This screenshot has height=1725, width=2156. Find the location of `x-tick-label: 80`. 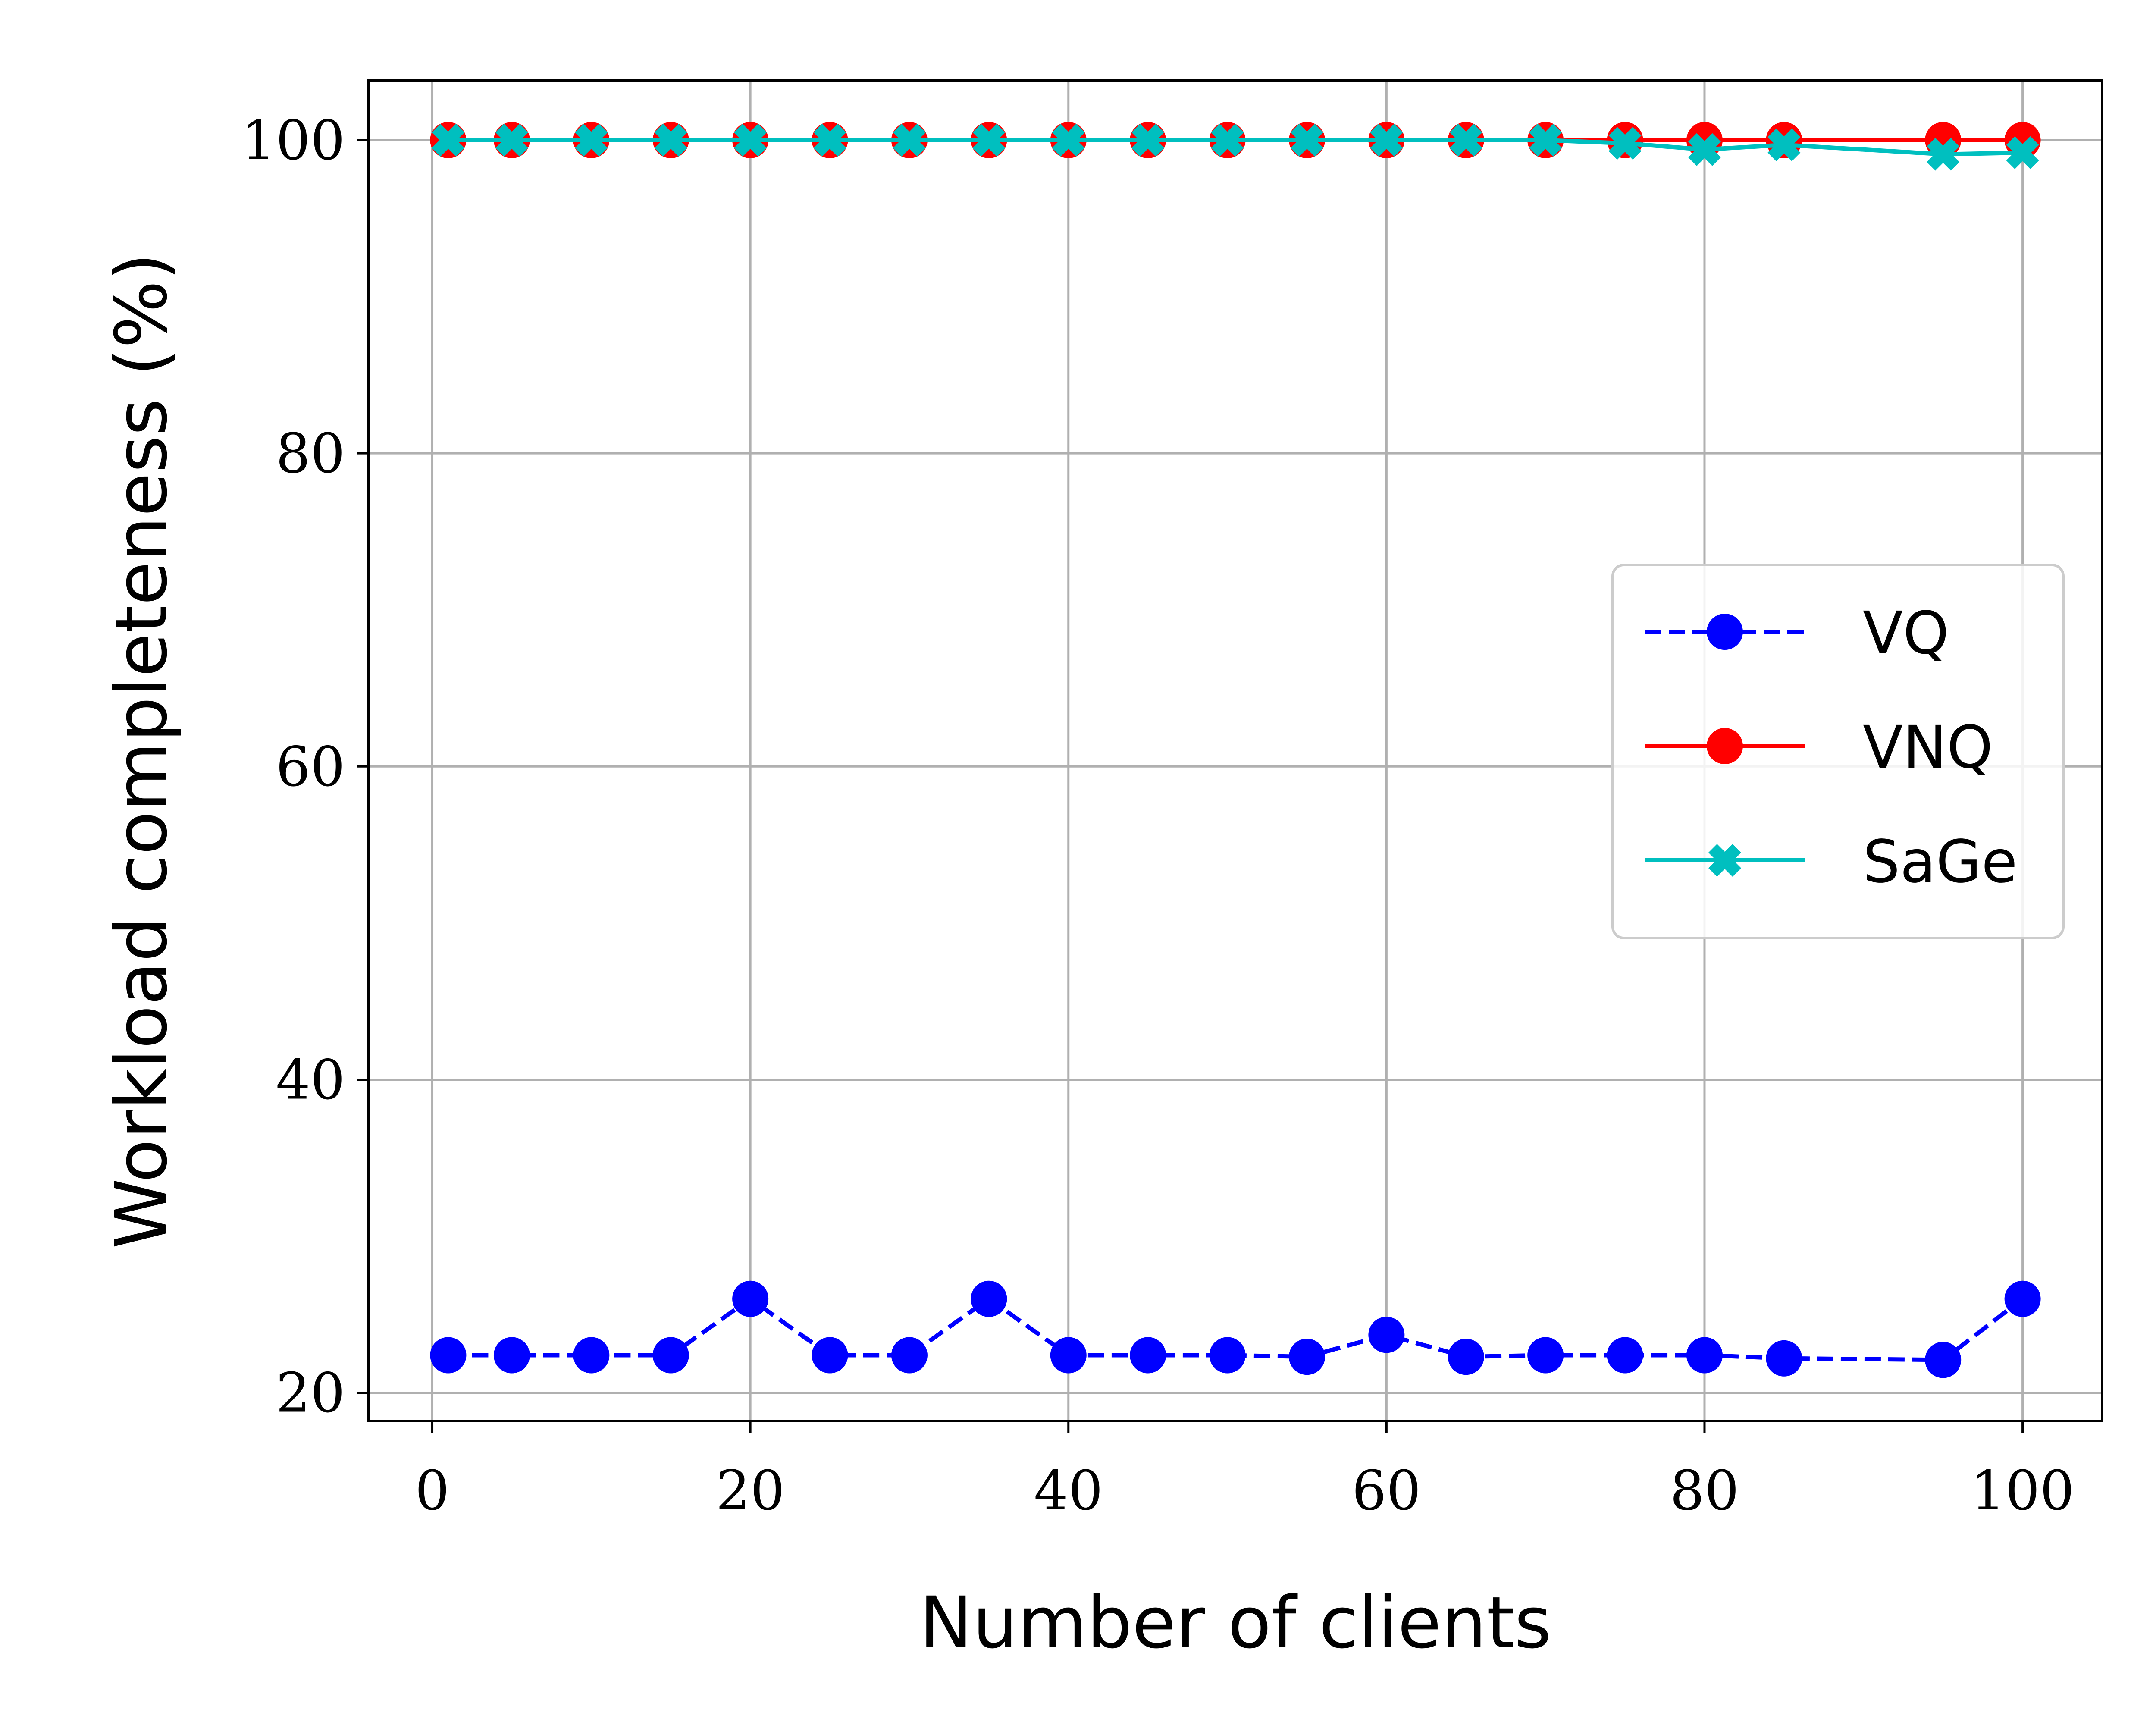

x-tick-label: 80 is located at coordinates (1704, 1490).